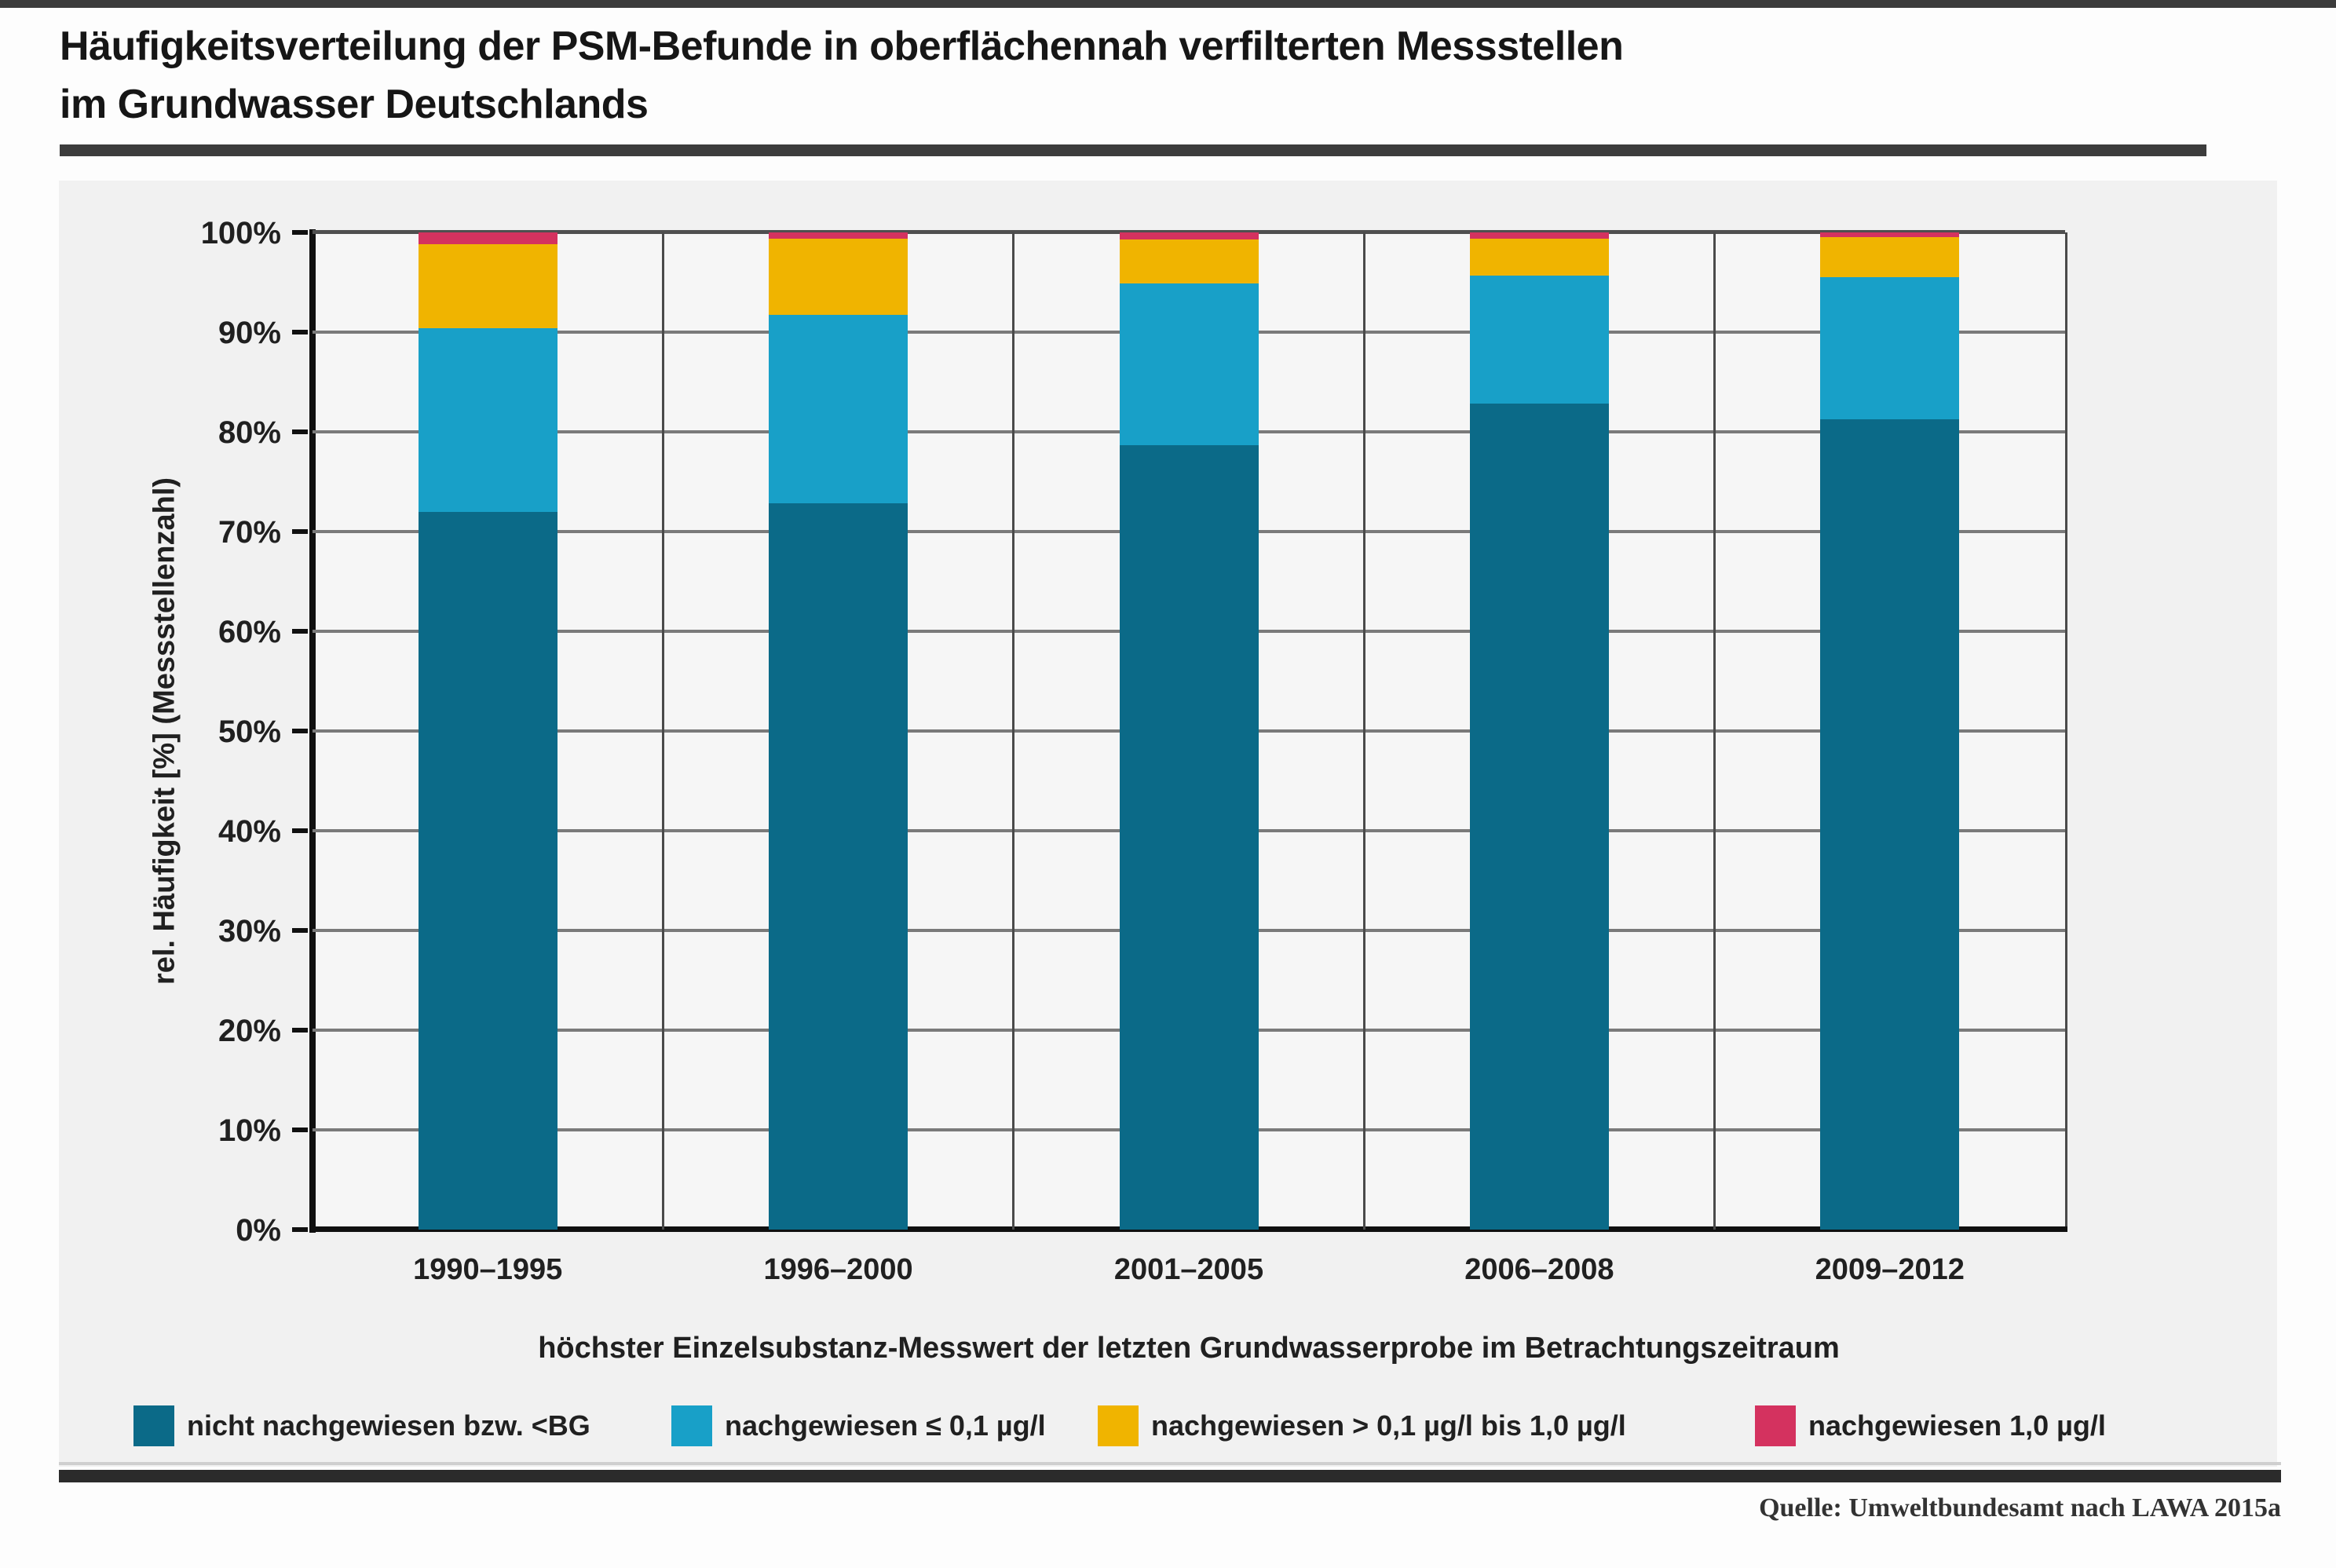 This screenshot has width=2336, height=1568. Describe the element at coordinates (1170, 1463) in the screenshot. I see `bottom-rule-highlight` at that location.